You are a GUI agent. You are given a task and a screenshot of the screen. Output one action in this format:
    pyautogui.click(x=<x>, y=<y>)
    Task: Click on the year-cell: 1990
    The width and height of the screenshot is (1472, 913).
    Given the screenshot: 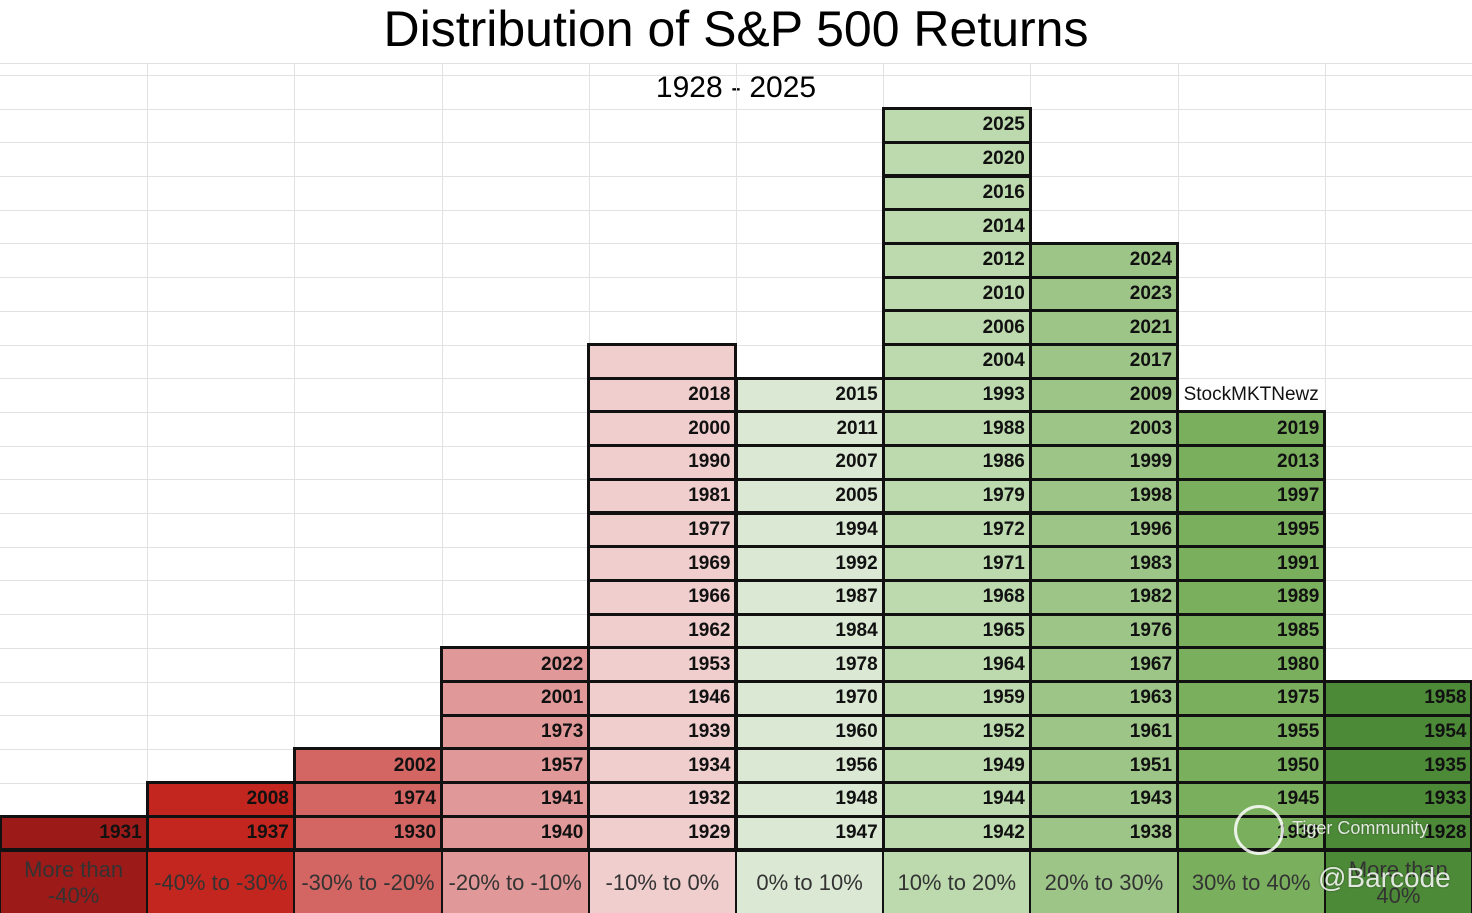 What is the action you would take?
    pyautogui.click(x=662, y=462)
    